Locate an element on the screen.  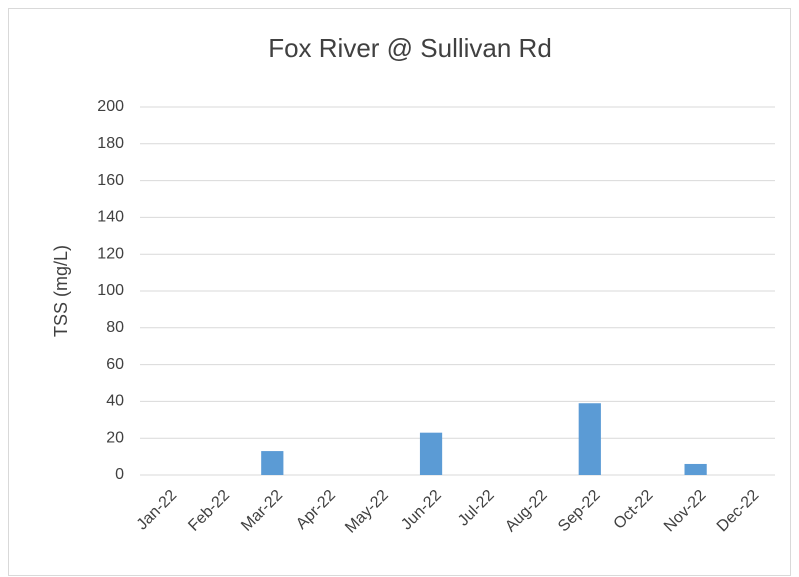
y-tick-label: 100 is located at coordinates (110, 290).